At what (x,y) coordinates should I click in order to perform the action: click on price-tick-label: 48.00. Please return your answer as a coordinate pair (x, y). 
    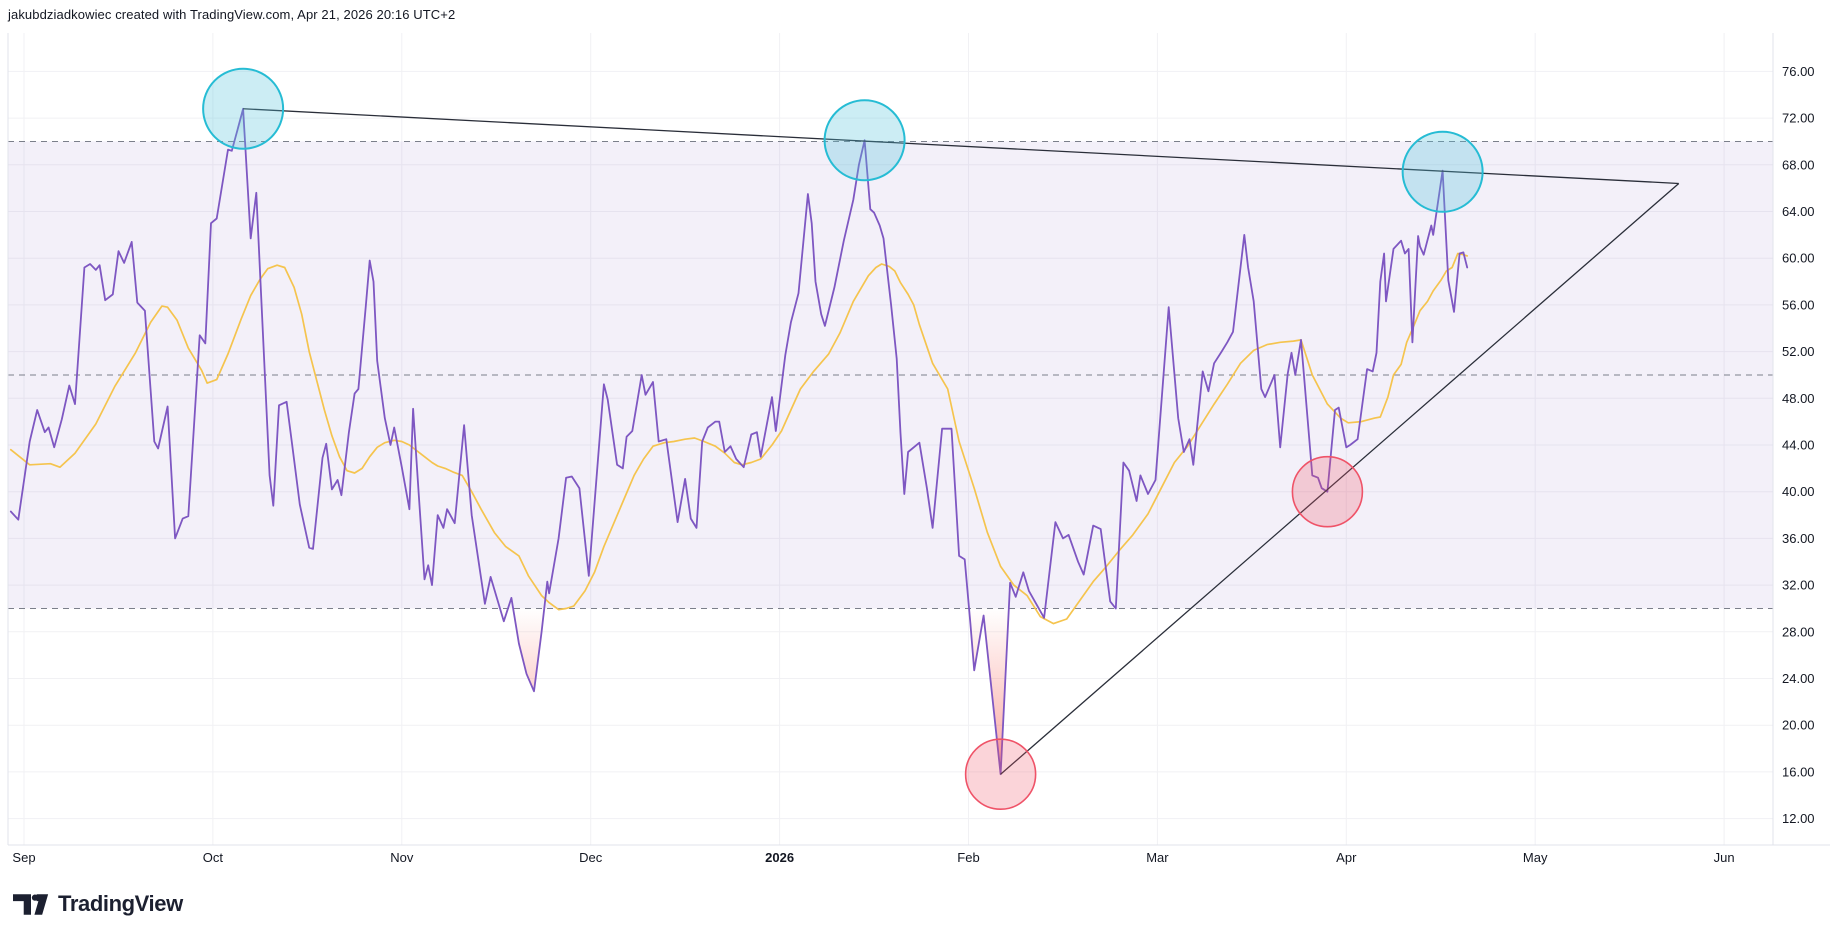
    Looking at the image, I should click on (1798, 398).